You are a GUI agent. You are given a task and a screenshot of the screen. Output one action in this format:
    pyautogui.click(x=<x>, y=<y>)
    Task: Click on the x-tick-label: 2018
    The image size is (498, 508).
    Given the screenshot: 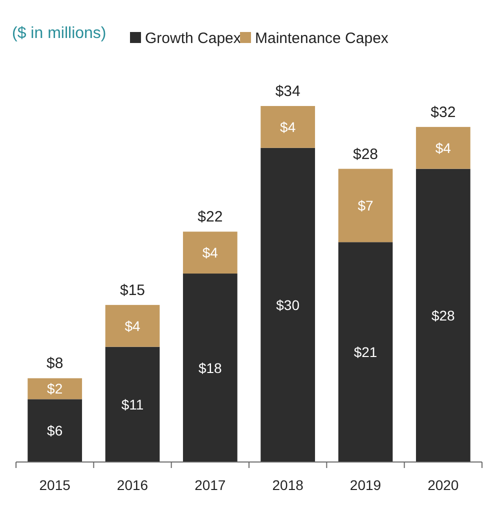 What is the action you would take?
    pyautogui.click(x=288, y=485)
    